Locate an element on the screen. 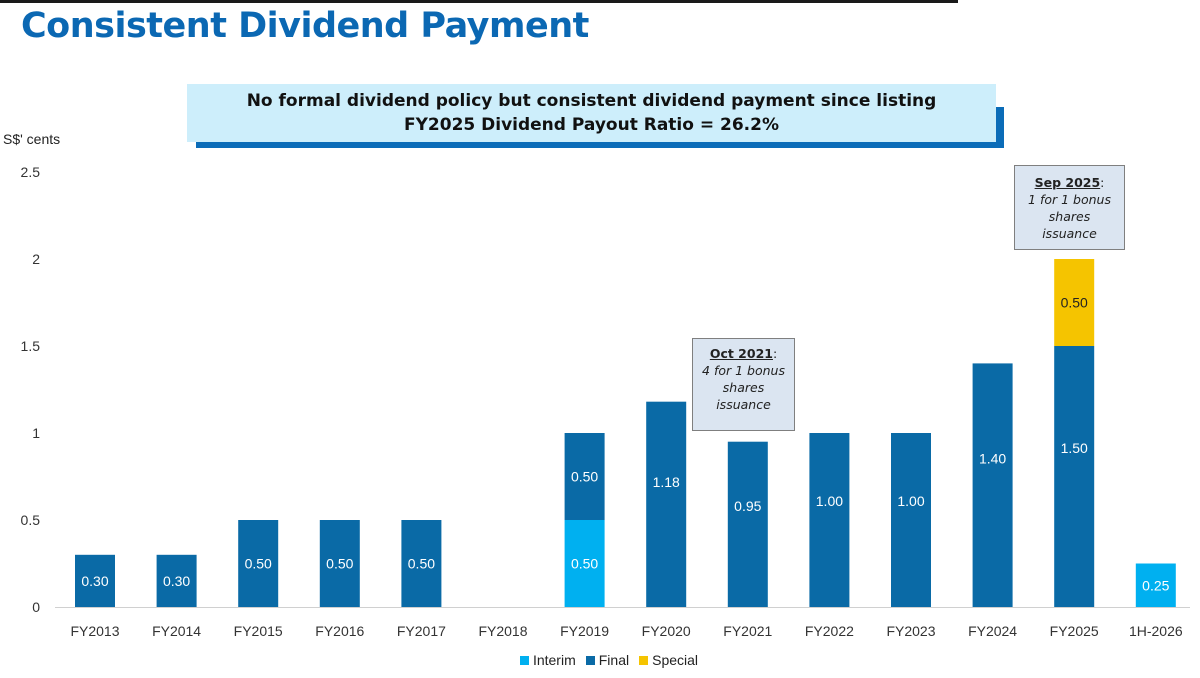  legend-item-final: Final is located at coordinates (607, 660).